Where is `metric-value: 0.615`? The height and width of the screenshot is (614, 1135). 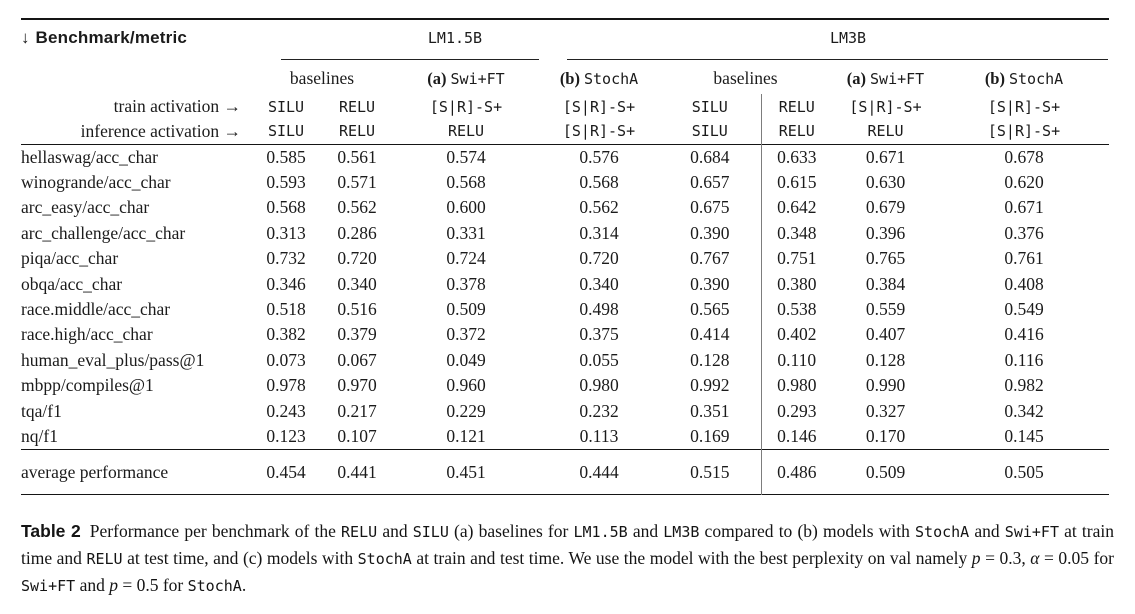 metric-value: 0.615 is located at coordinates (796, 182).